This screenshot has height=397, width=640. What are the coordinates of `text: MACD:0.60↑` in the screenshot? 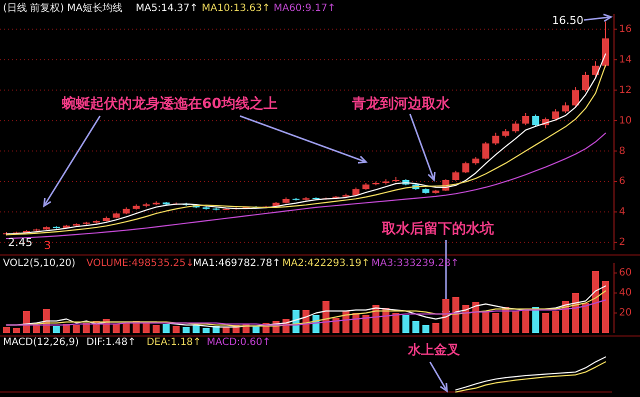 It's located at (238, 342).